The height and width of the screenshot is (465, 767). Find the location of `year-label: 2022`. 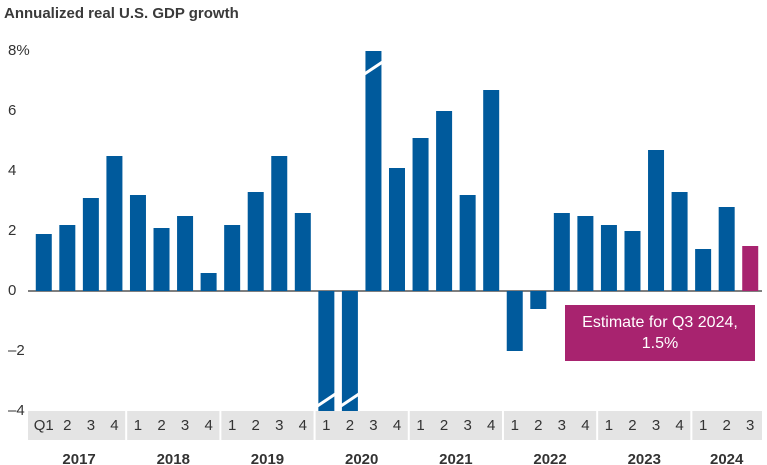

year-label: 2022 is located at coordinates (549, 458).